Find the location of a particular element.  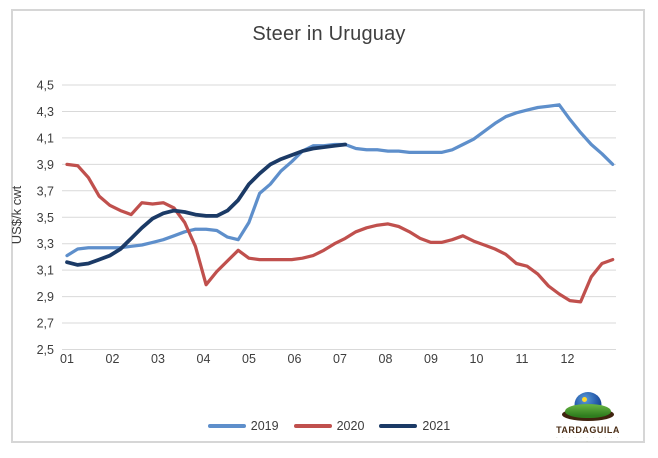

y-tick-label: 2,7 is located at coordinates (45, 324).